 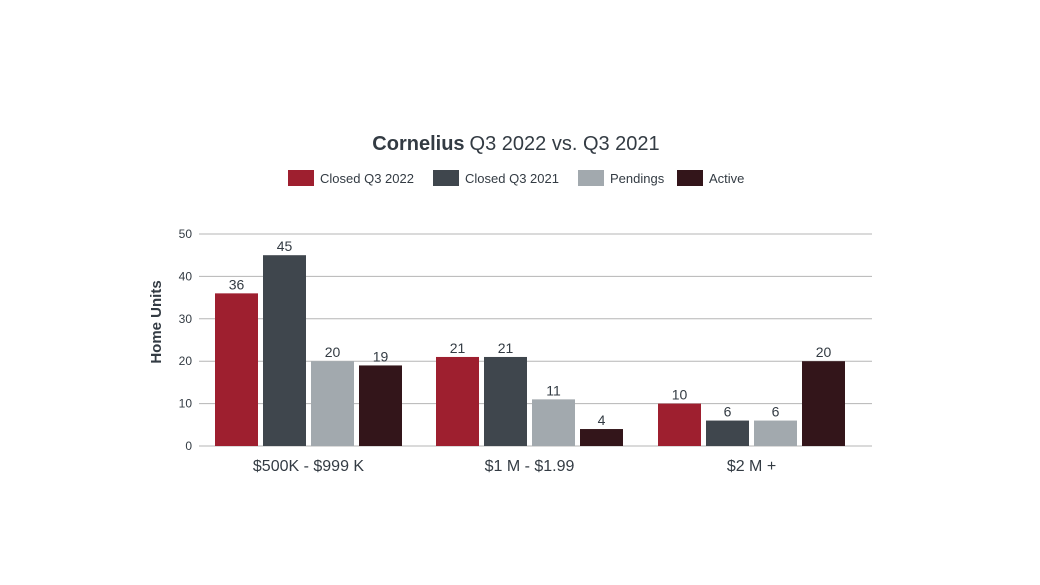 What do you see at coordinates (602, 420) in the screenshot?
I see `data-label: 4` at bounding box center [602, 420].